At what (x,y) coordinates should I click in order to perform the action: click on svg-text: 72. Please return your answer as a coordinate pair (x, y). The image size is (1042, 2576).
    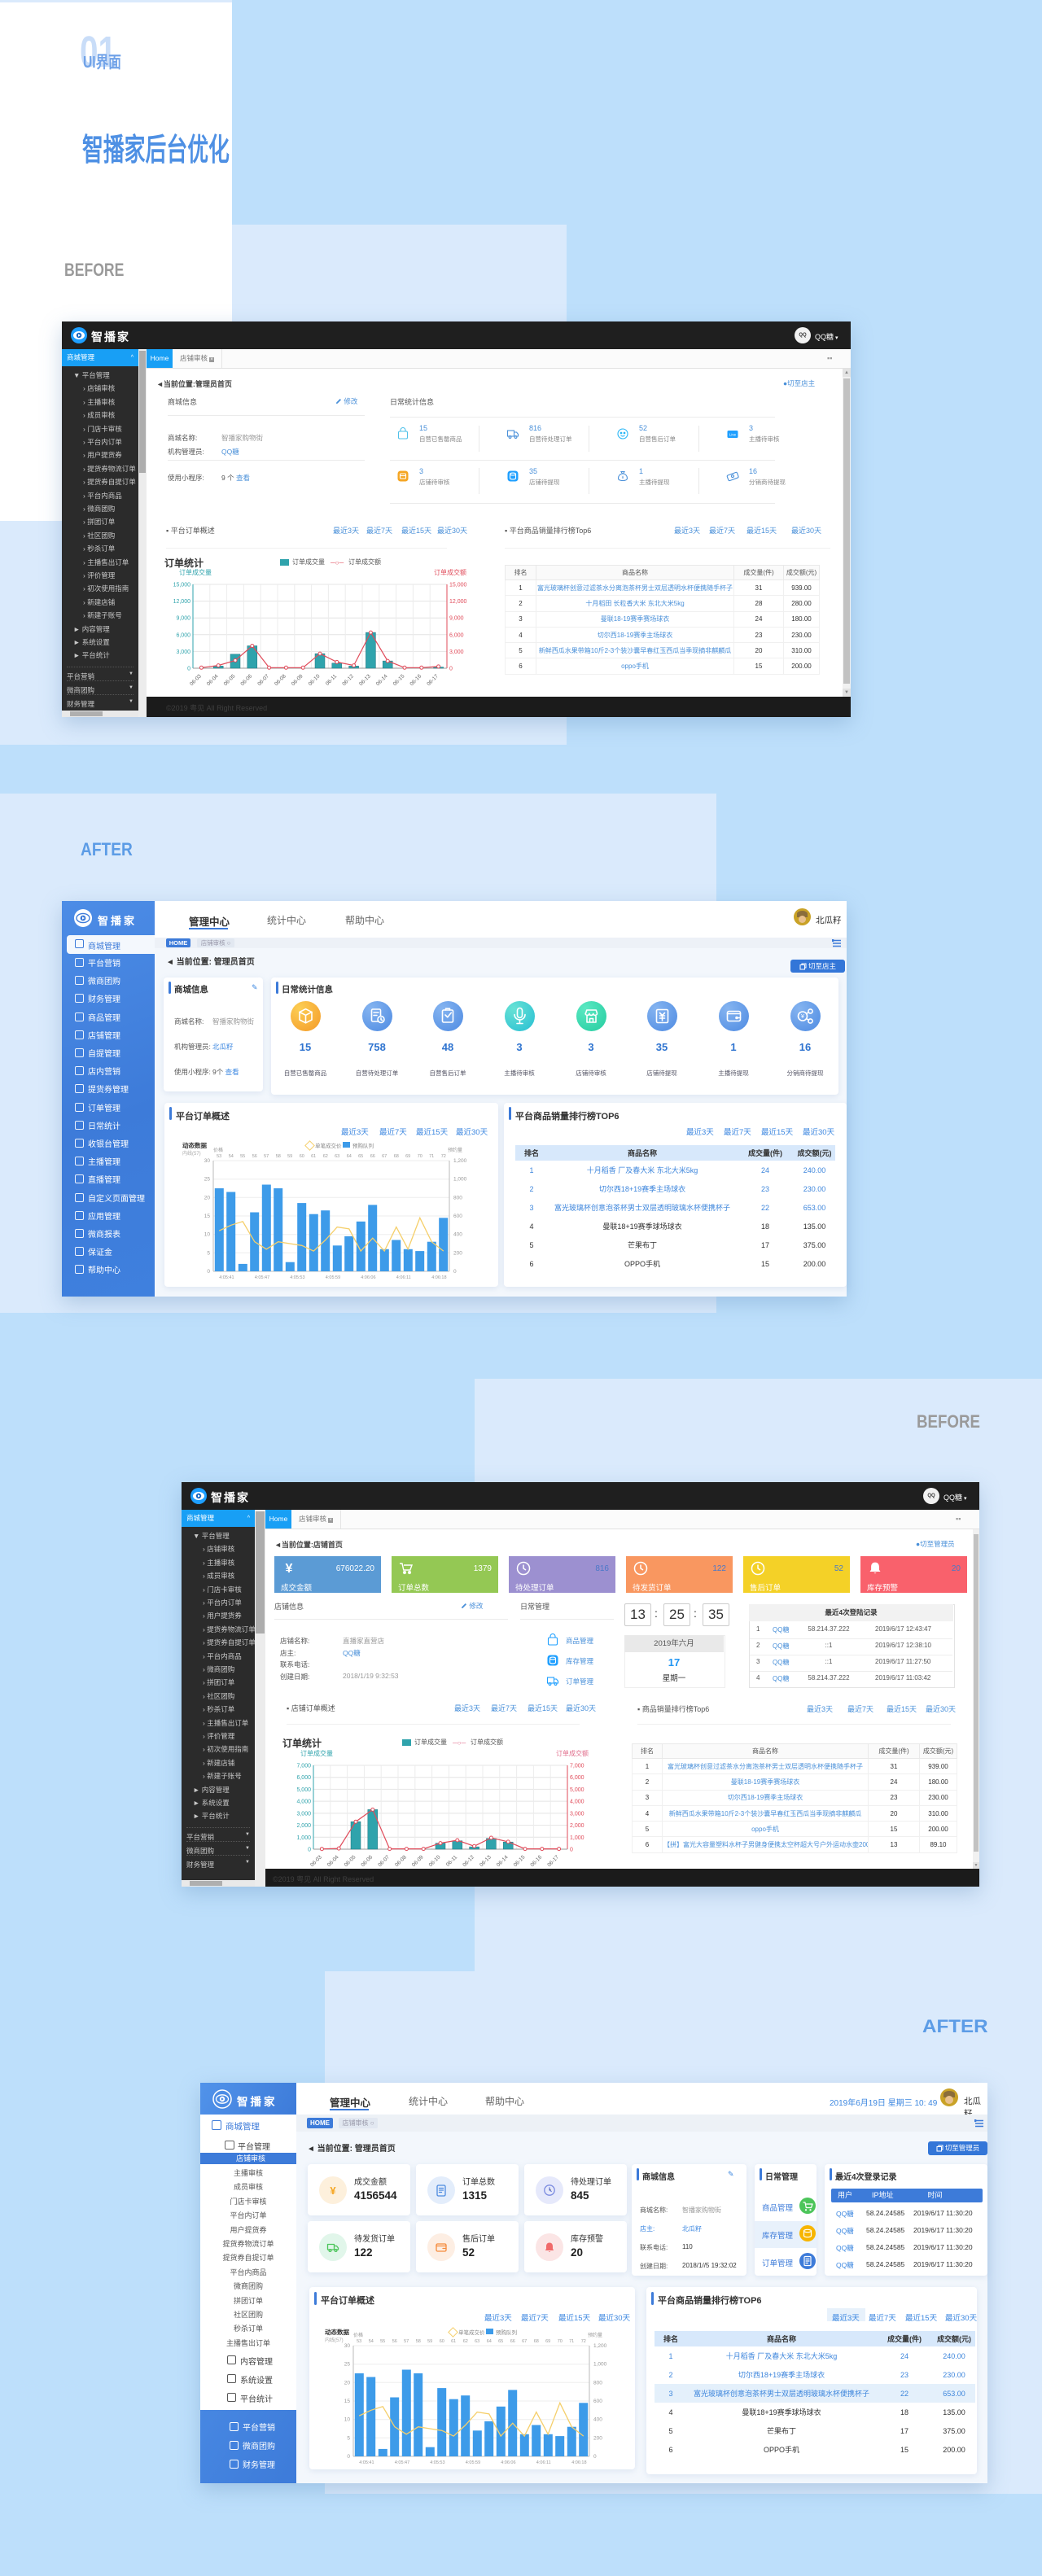
    Looking at the image, I should click on (583, 2341).